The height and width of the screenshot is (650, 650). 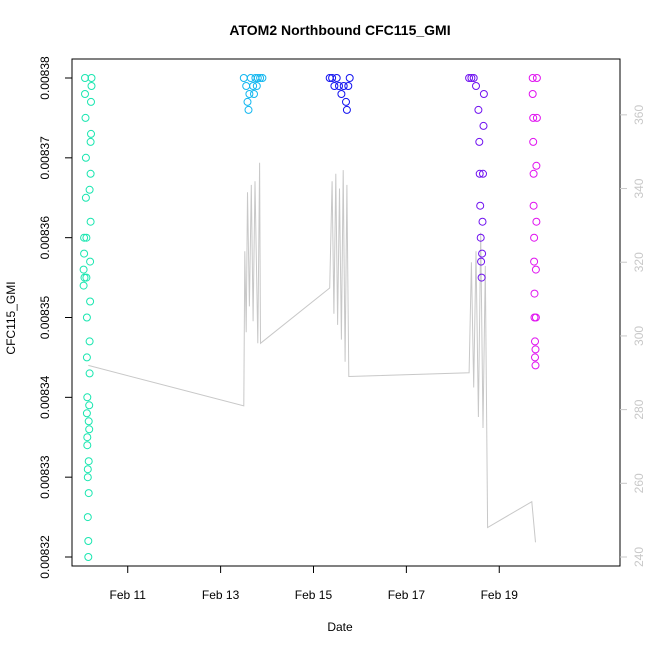 I want to click on x-axis: Feb 11 Feb 13 Feb 15 Feb 17 Feb 19, so click(x=313, y=584).